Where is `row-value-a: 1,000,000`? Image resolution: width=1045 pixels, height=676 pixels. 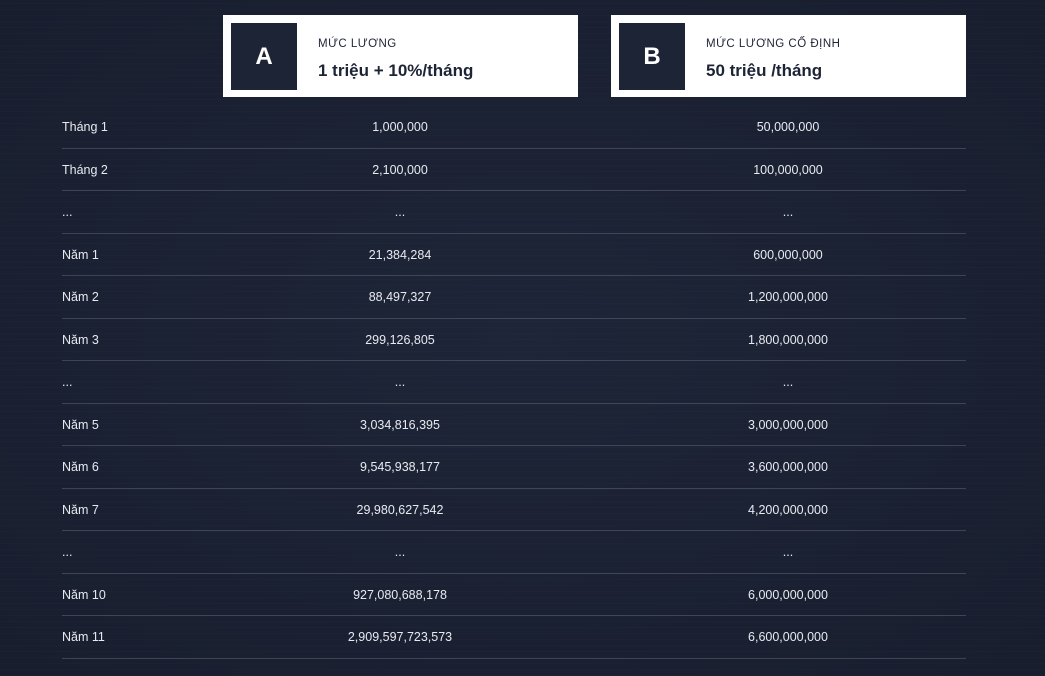 row-value-a: 1,000,000 is located at coordinates (400, 127).